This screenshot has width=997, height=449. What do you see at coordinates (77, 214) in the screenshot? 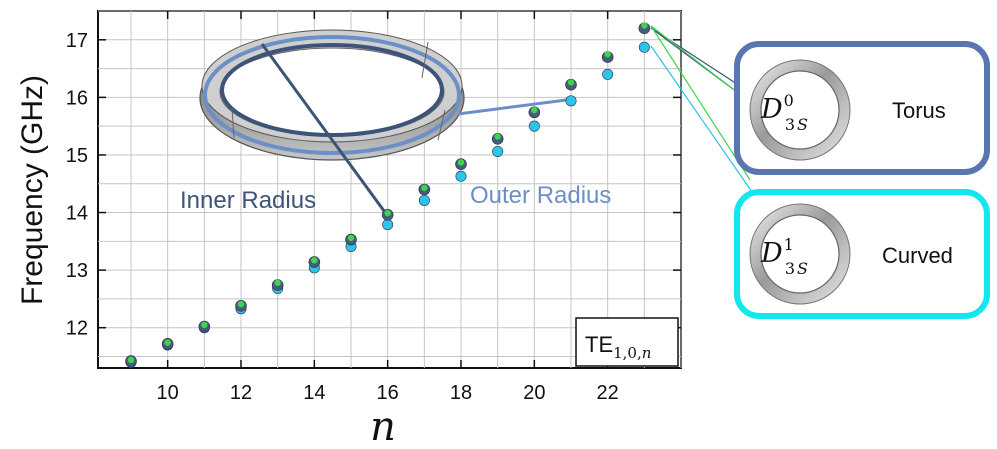
I see `y-tick-label: 14` at bounding box center [77, 214].